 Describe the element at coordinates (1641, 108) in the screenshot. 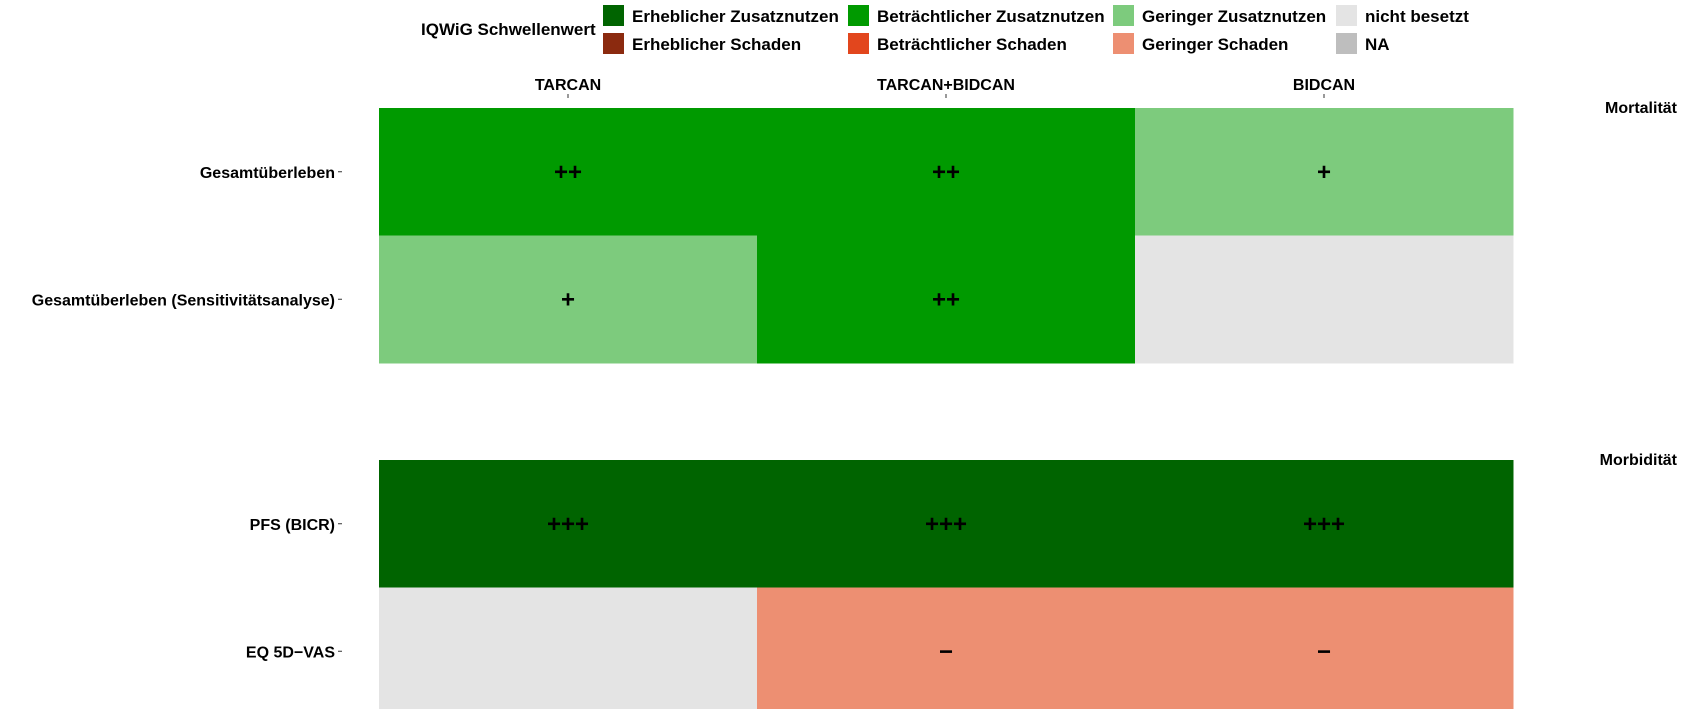

I see `facet-label: Mortalität` at that location.